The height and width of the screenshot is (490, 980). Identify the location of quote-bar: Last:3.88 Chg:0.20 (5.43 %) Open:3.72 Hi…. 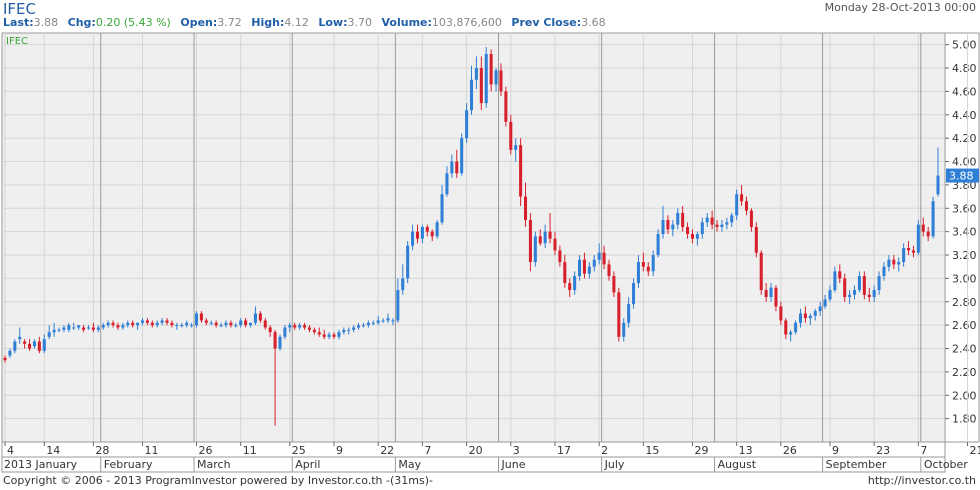
(307, 22).